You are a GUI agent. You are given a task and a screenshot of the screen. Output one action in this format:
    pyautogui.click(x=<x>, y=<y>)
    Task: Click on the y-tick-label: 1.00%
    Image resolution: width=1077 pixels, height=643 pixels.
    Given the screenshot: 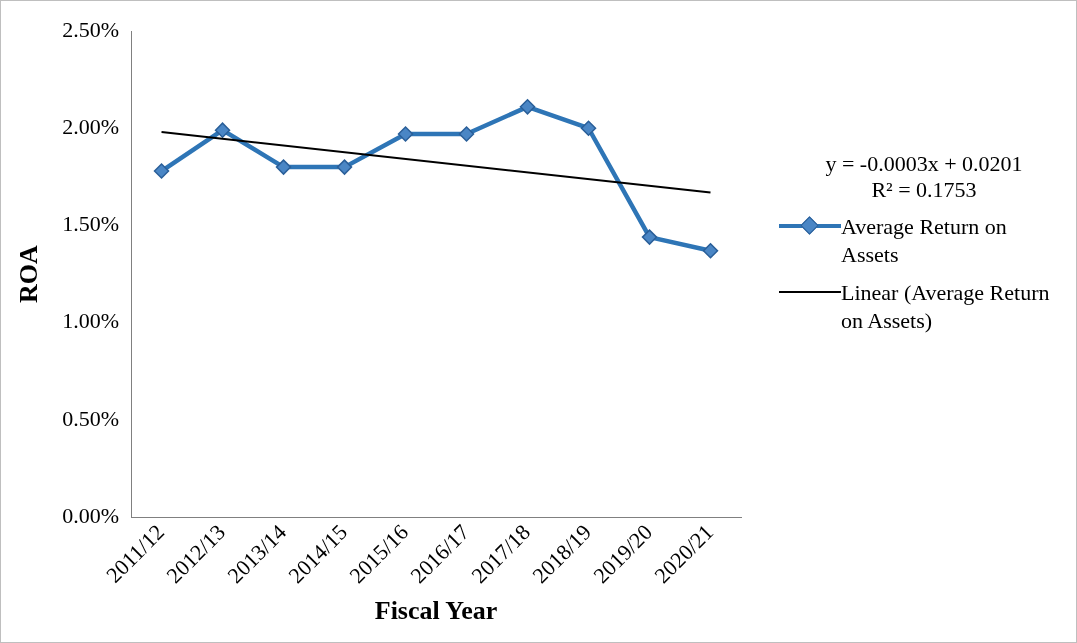 What is the action you would take?
    pyautogui.click(x=91, y=321)
    